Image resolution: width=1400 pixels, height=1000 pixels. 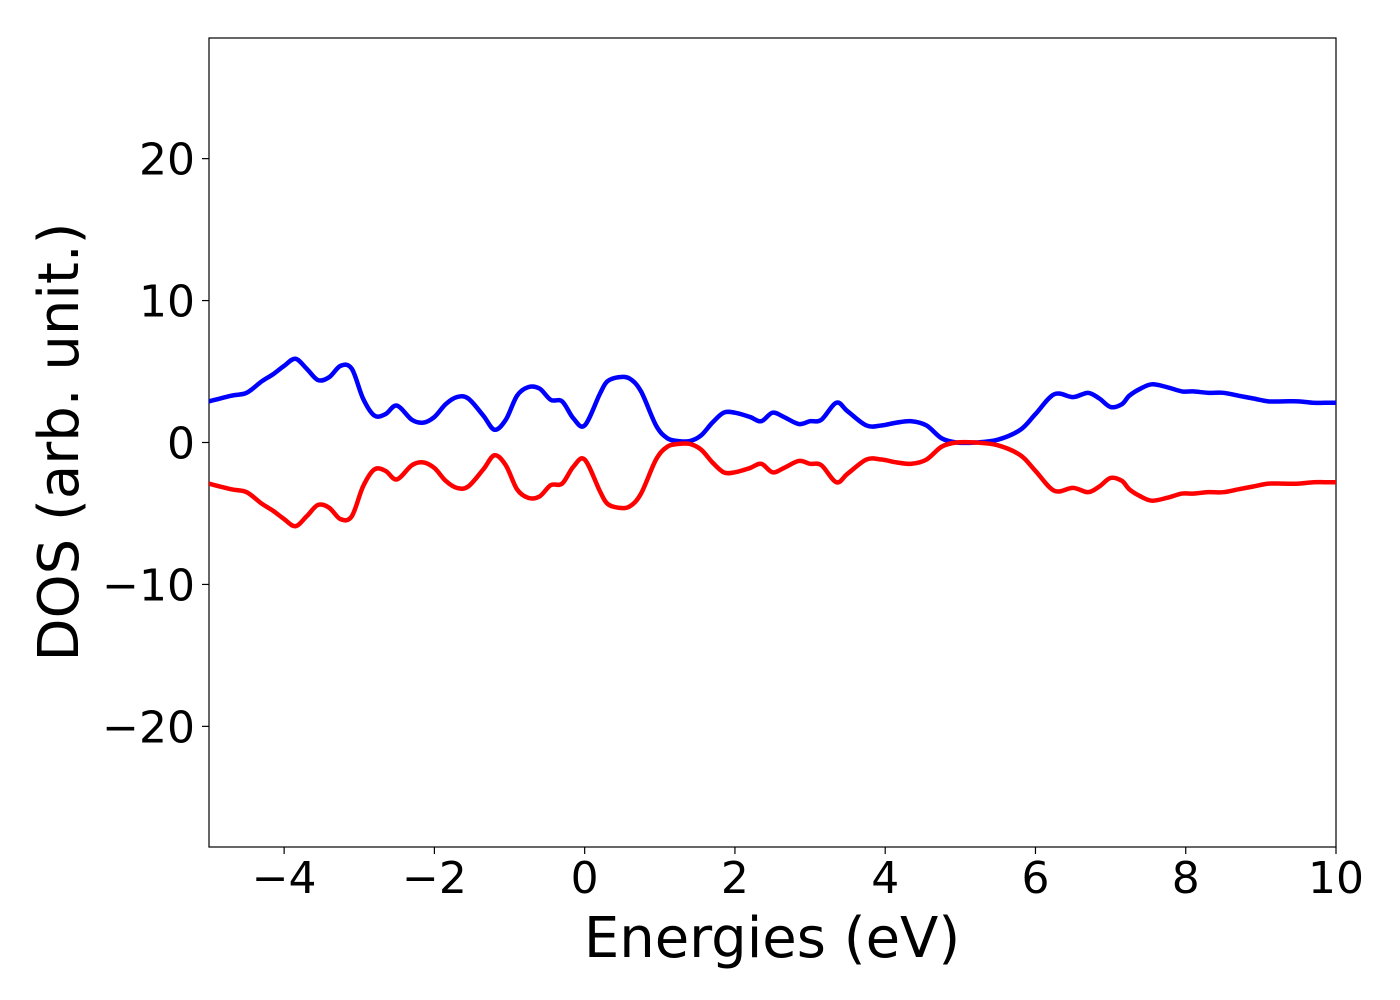 What do you see at coordinates (181, 444) in the screenshot?
I see `y-tick-label: 0` at bounding box center [181, 444].